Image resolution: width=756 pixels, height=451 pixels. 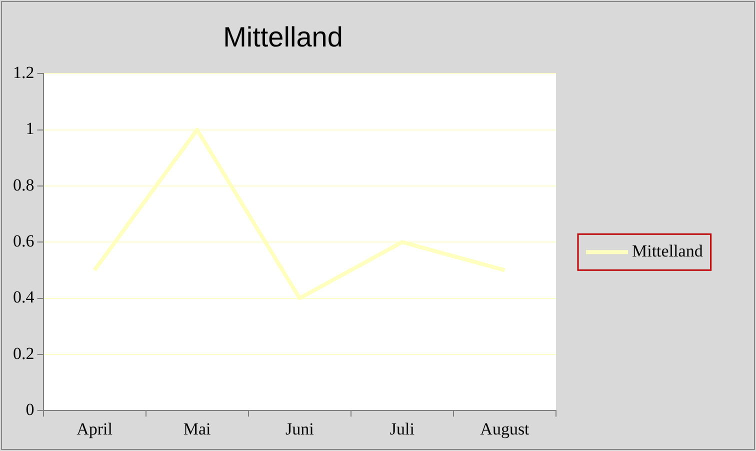 What do you see at coordinates (23, 241) in the screenshot?
I see `y-tick-label: 0.6` at bounding box center [23, 241].